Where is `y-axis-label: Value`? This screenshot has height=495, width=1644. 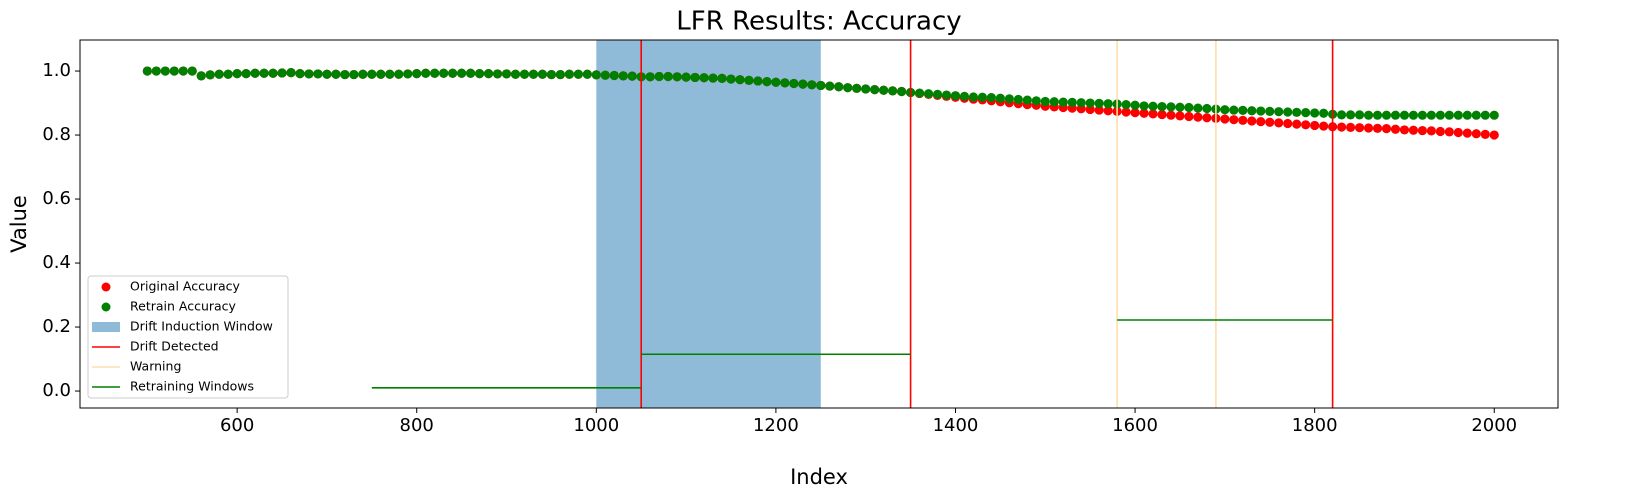 y-axis-label: Value is located at coordinates (19, 224).